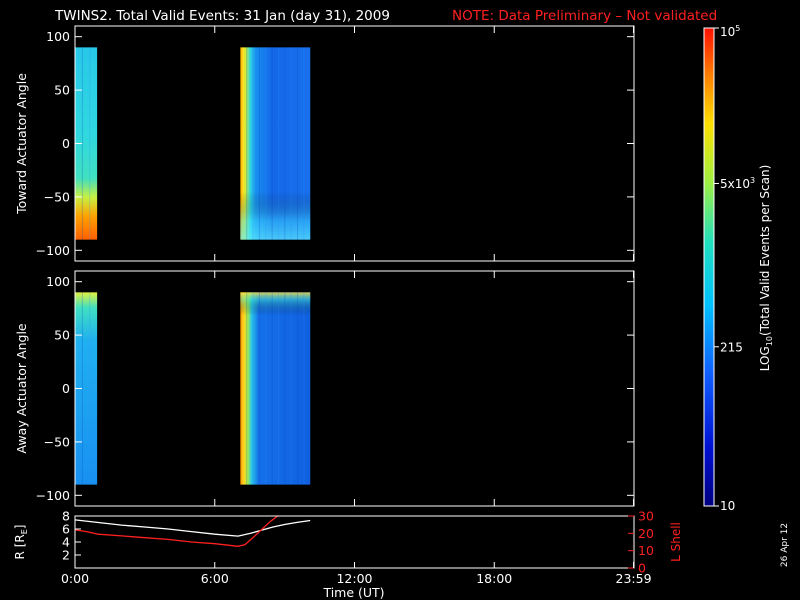 This screenshot has height=600, width=800. I want to click on radius-ytick-label: 8, so click(66, 516).